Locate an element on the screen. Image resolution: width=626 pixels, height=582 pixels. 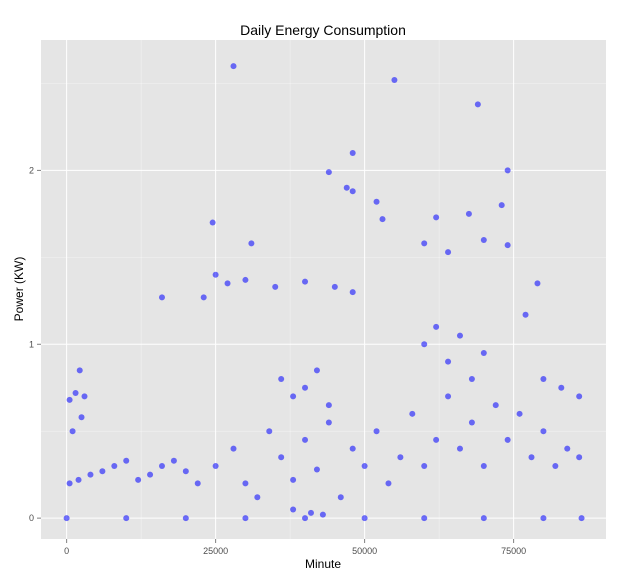
y-tick-label: 2 is located at coordinates (31, 170).